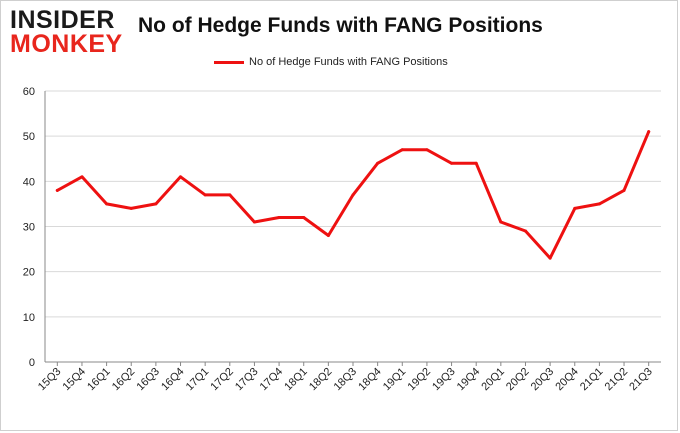 Image resolution: width=680 pixels, height=433 pixels. Describe the element at coordinates (272, 380) in the screenshot. I see `x-tick-label: 17Q4` at that location.